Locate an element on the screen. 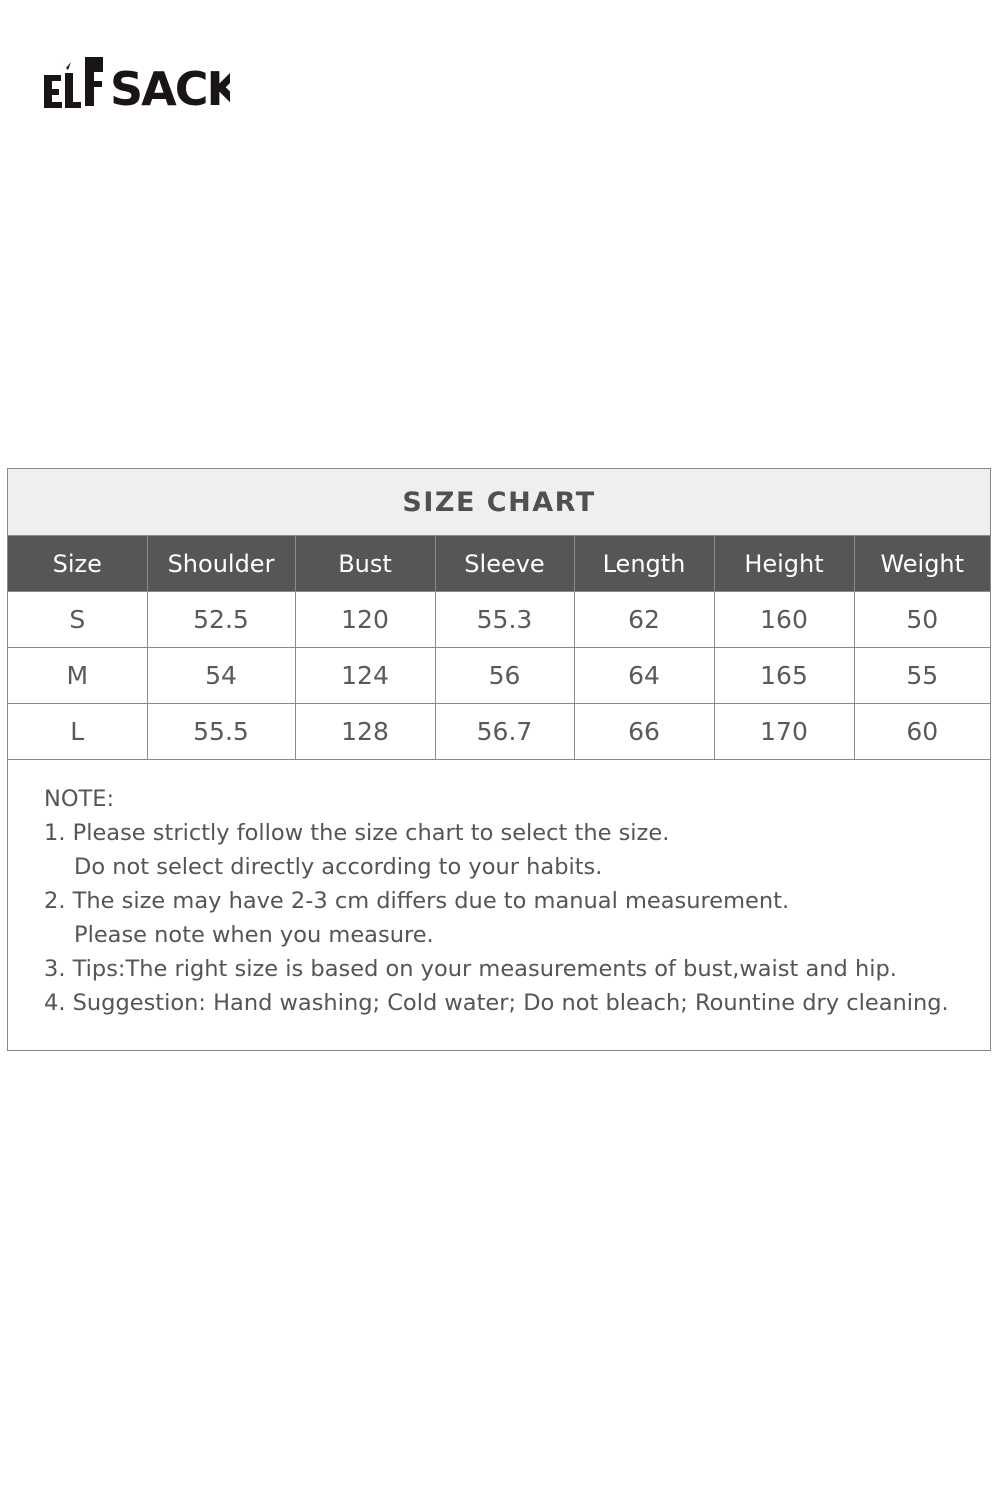  table-row: L 55.5 128 56.7 66 170 60 is located at coordinates (499, 731).